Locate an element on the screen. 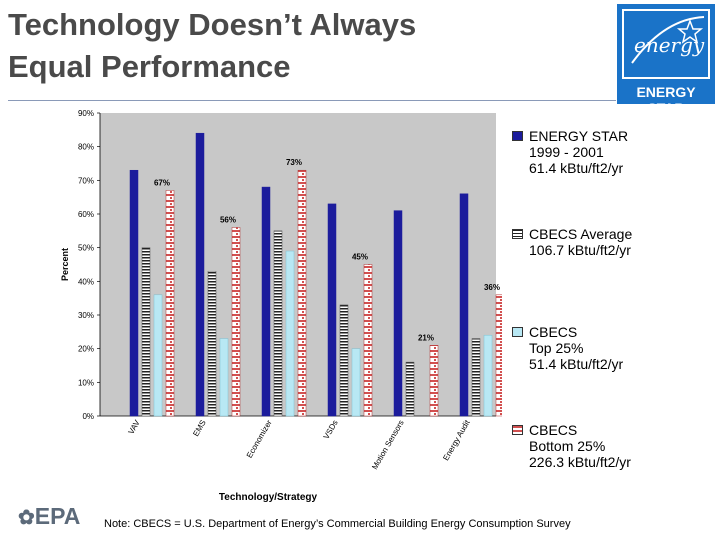 Image resolution: width=720 pixels, height=540 pixels. y-tick-label: 10% is located at coordinates (86, 382).